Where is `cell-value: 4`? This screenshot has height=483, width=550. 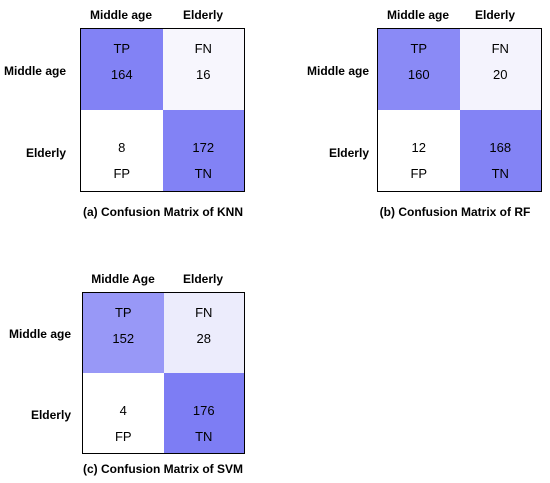
cell-value: 4 is located at coordinates (123, 410).